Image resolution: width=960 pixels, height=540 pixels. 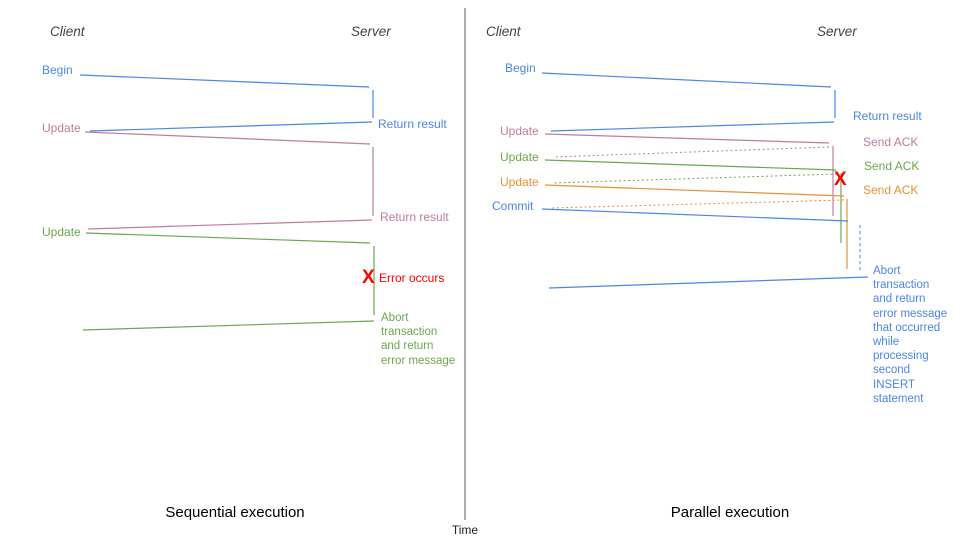 What do you see at coordinates (837, 31) in the screenshot?
I see `par-server-header: Server` at bounding box center [837, 31].